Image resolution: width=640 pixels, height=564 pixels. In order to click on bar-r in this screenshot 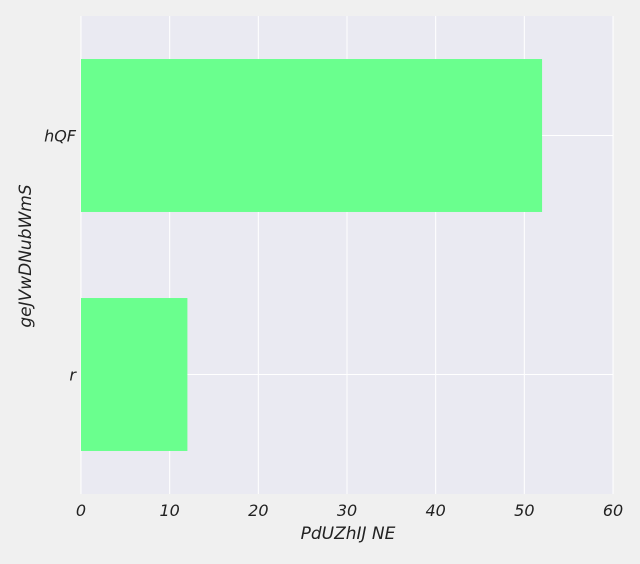, I will do `click(134, 374)`.